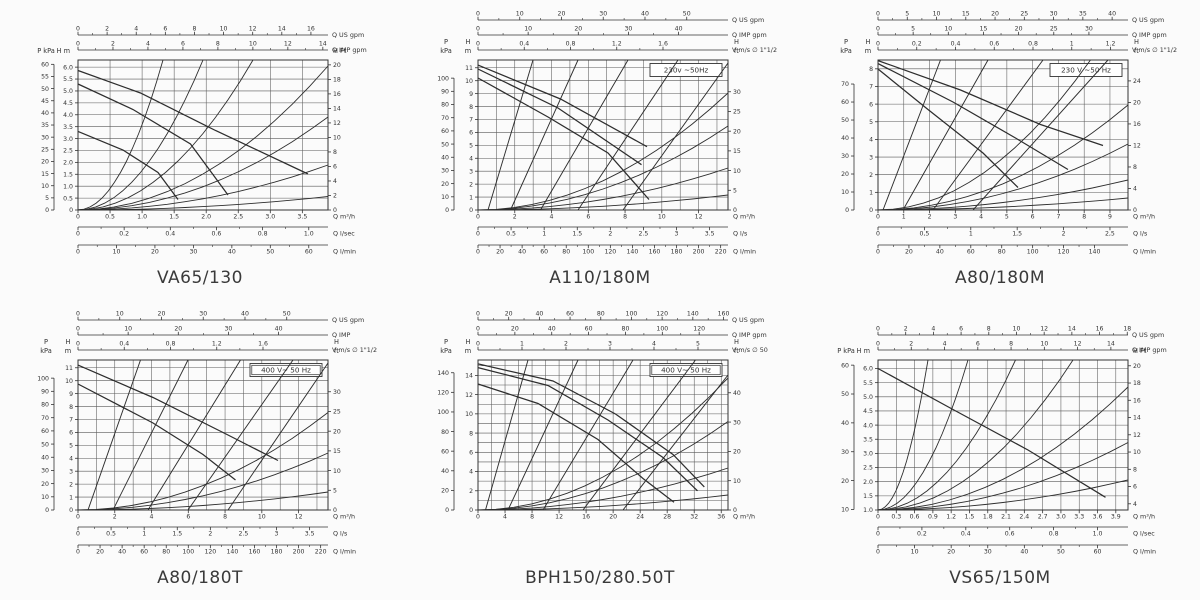 This screenshot has height=600, width=1200. Describe the element at coordinates (868, 454) in the screenshot. I see `svg-text: 3.0` at that location.